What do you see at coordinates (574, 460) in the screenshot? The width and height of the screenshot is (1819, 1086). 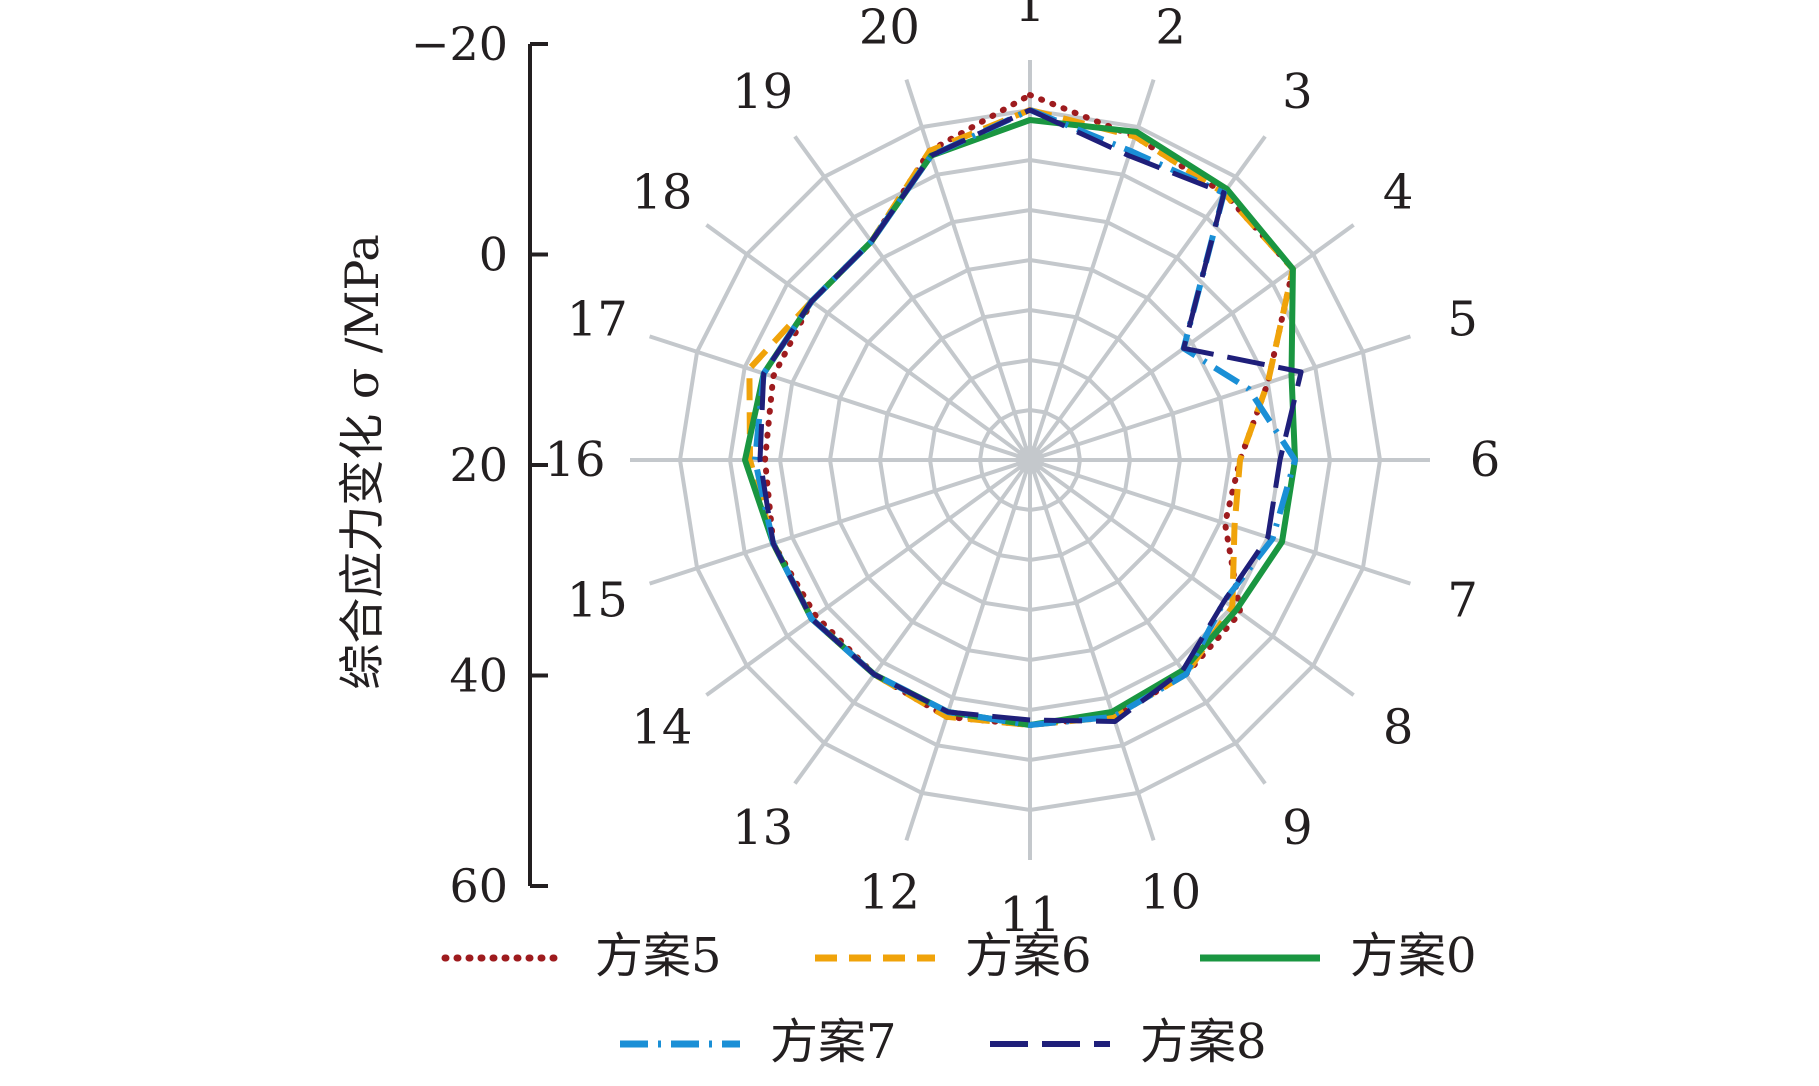 I see `category-label: 16` at bounding box center [574, 460].